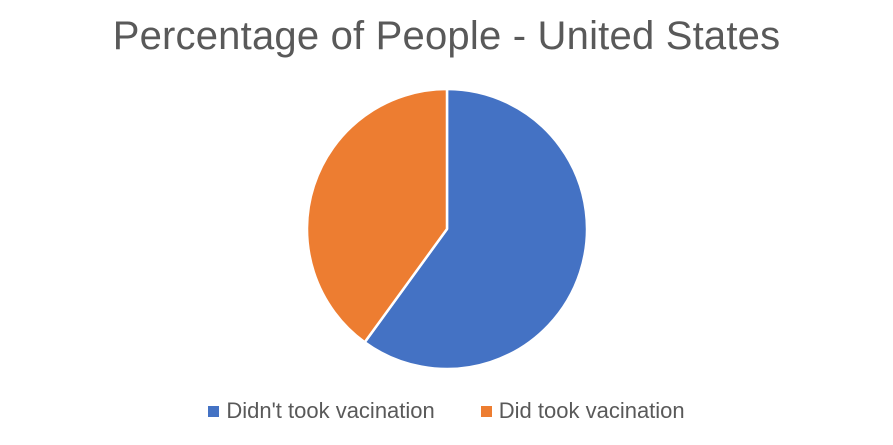 This screenshot has width=893, height=445. I want to click on legend-swatch-did-took, so click(486, 411).